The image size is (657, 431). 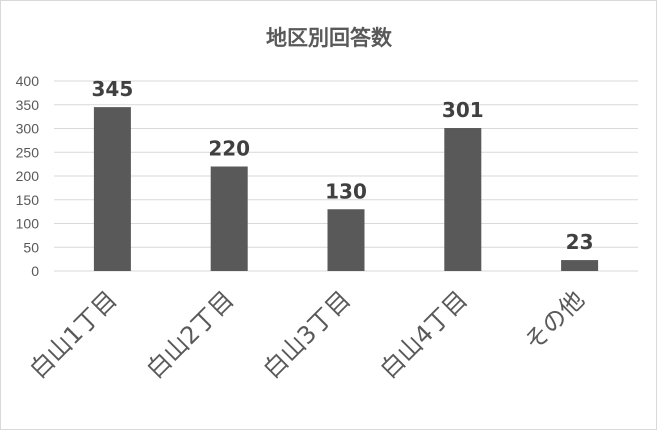 I want to click on data-label: 130, so click(x=346, y=191).